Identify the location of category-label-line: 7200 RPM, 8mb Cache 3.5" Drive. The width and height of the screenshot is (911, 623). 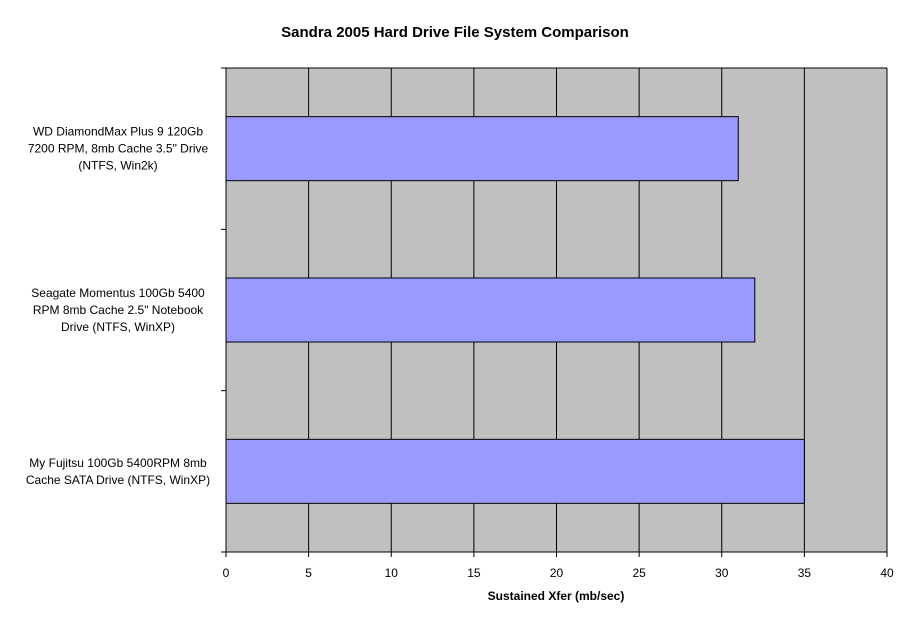
(118, 149).